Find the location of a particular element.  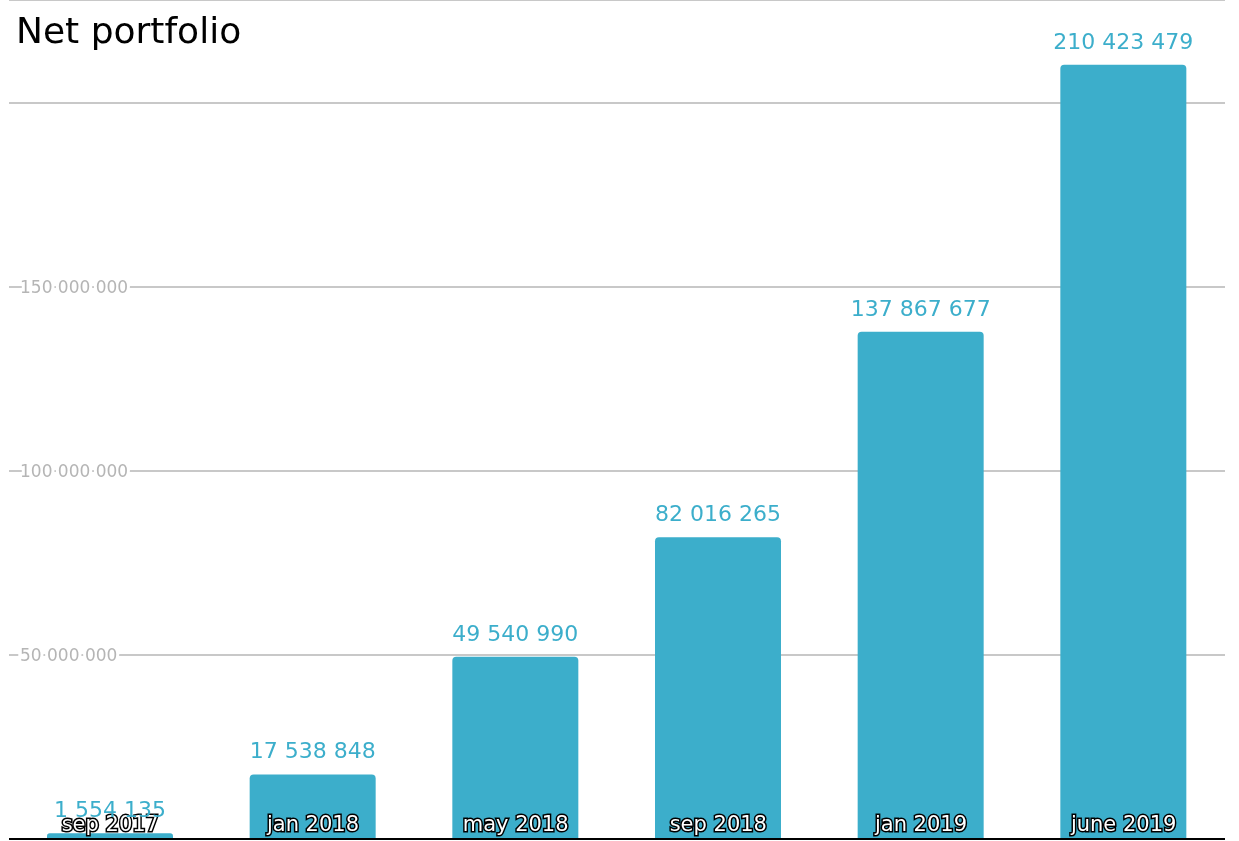

y-tick-label: 50 000 000 is located at coordinates (69, 654).